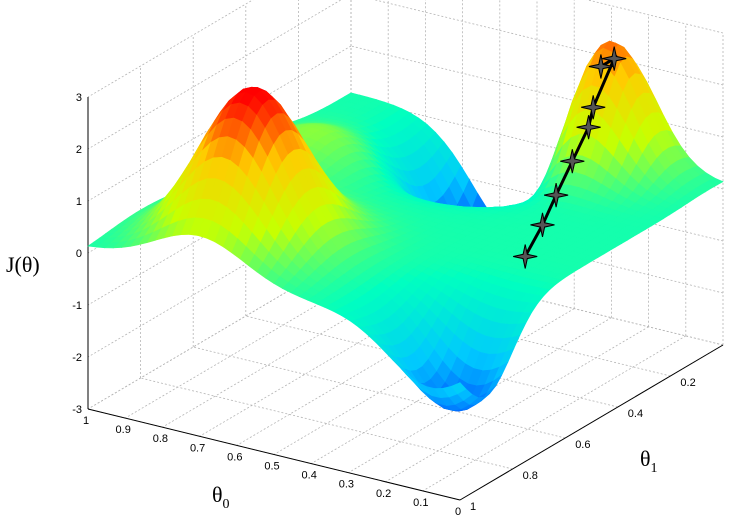 The width and height of the screenshot is (733, 516). What do you see at coordinates (217, 494) in the screenshot?
I see `x-axis-label-main: θ` at bounding box center [217, 494].